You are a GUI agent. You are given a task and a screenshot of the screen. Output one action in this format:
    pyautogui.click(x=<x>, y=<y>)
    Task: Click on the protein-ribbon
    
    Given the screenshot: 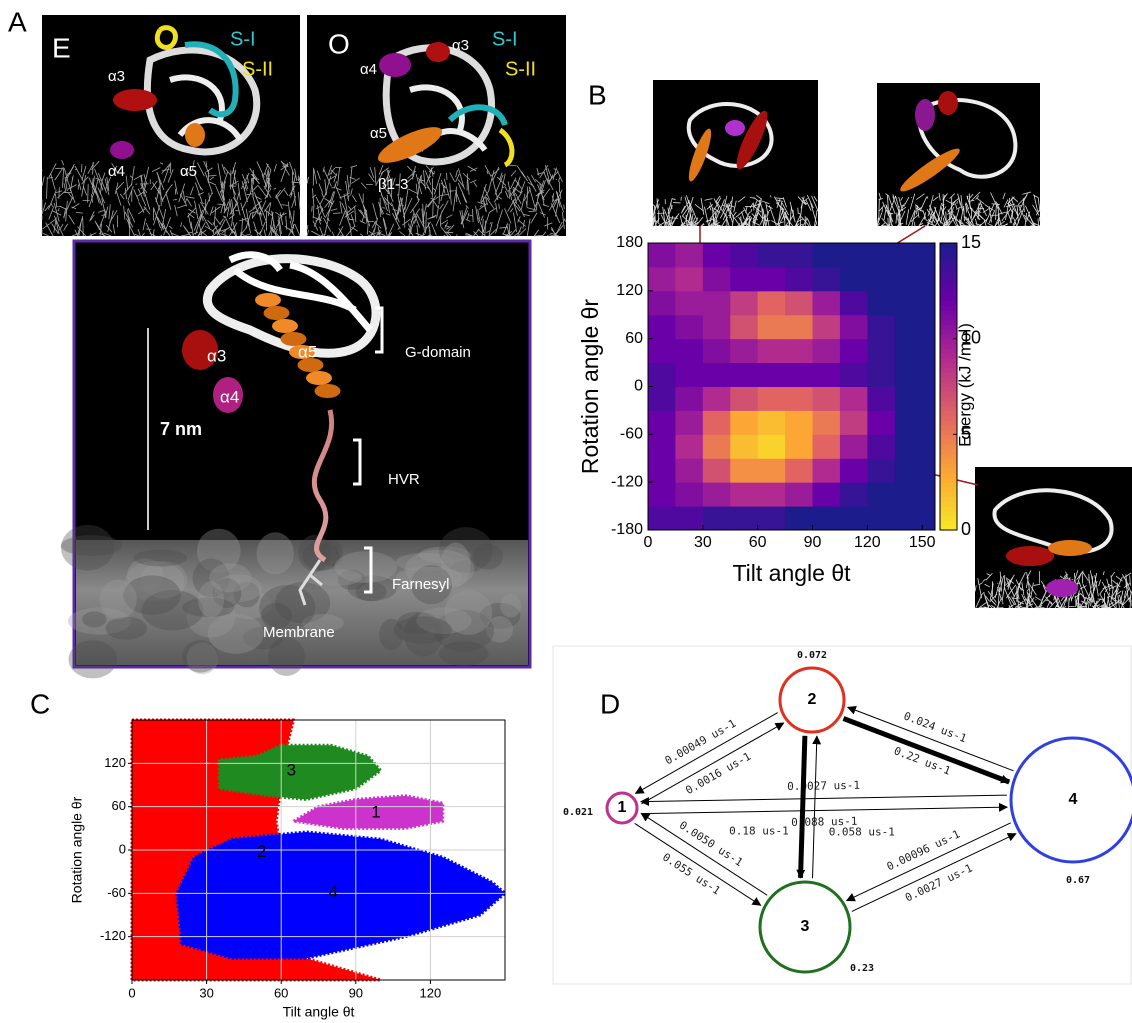 What is the action you would take?
    pyautogui.click(x=1053, y=521)
    